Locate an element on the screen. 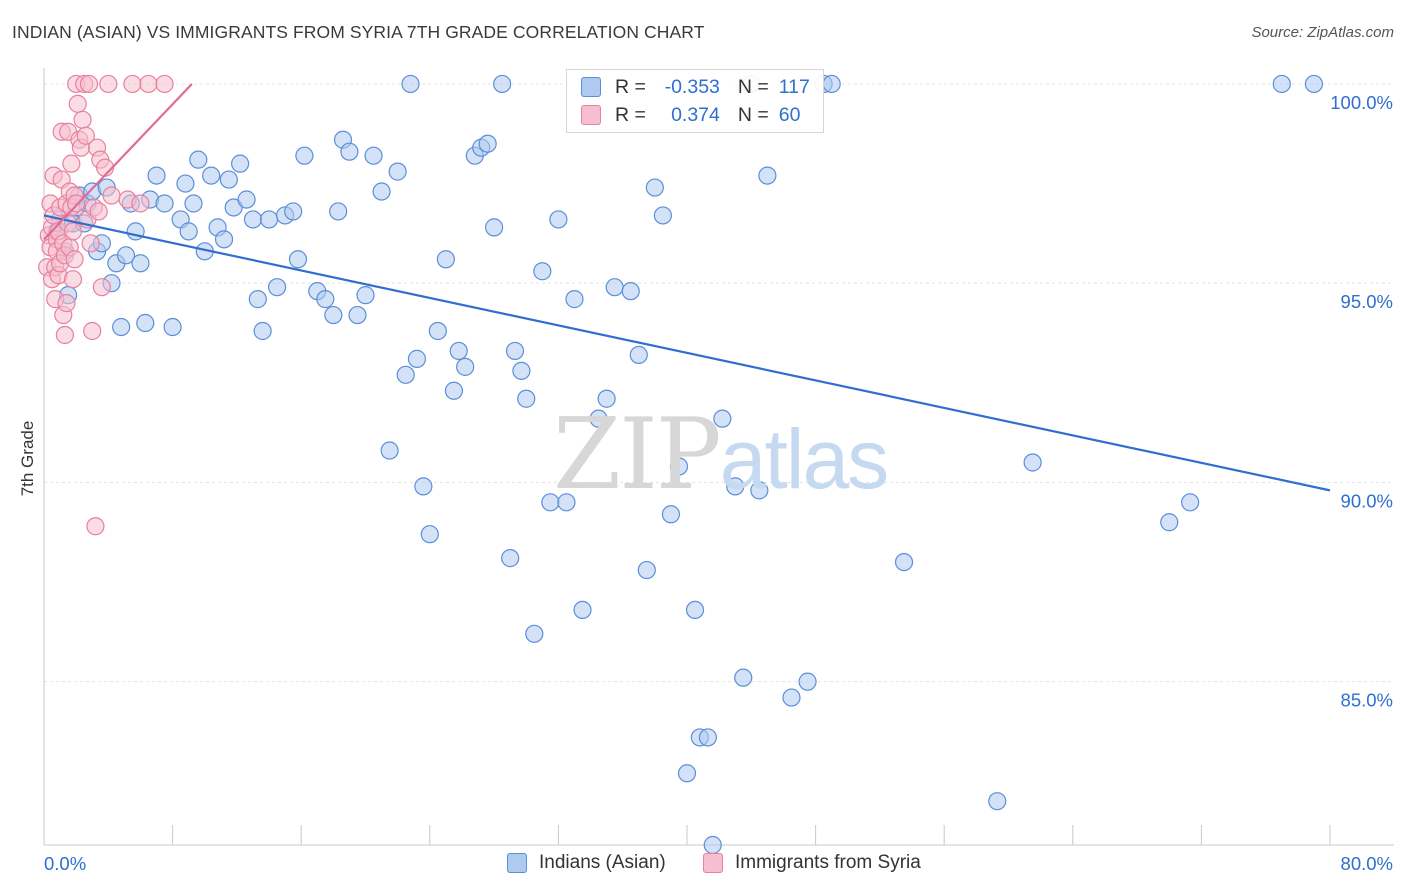  legend-item-indians: Indians (Asian) is located at coordinates (586, 863).